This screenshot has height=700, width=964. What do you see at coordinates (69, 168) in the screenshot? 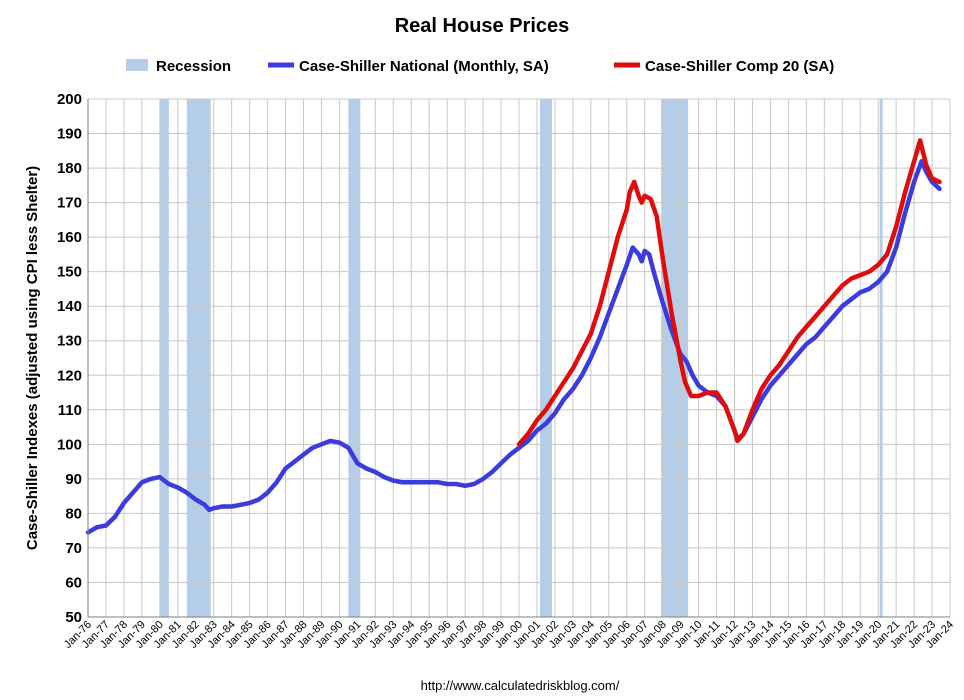
I see `y-tick-label: 180` at bounding box center [69, 168].